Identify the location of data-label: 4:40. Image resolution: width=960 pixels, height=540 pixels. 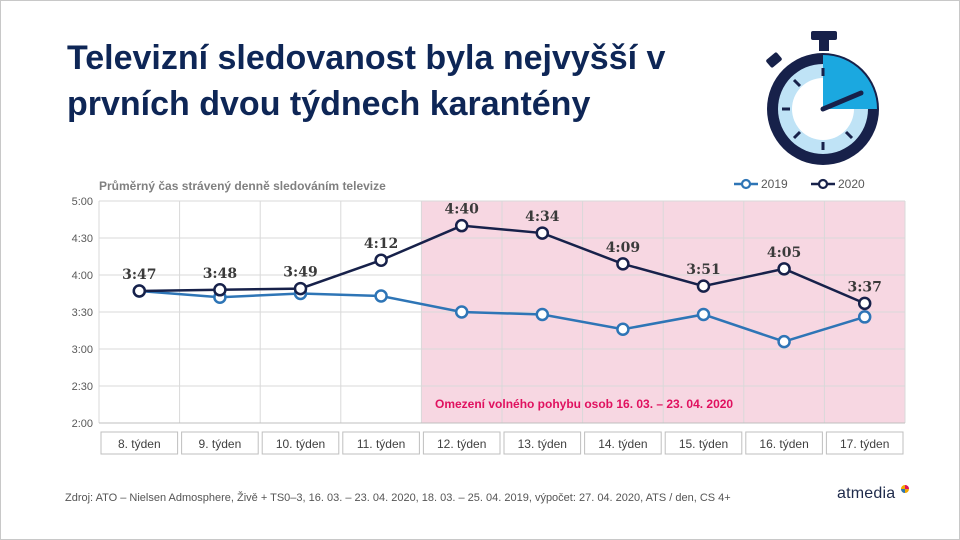
(461, 210).